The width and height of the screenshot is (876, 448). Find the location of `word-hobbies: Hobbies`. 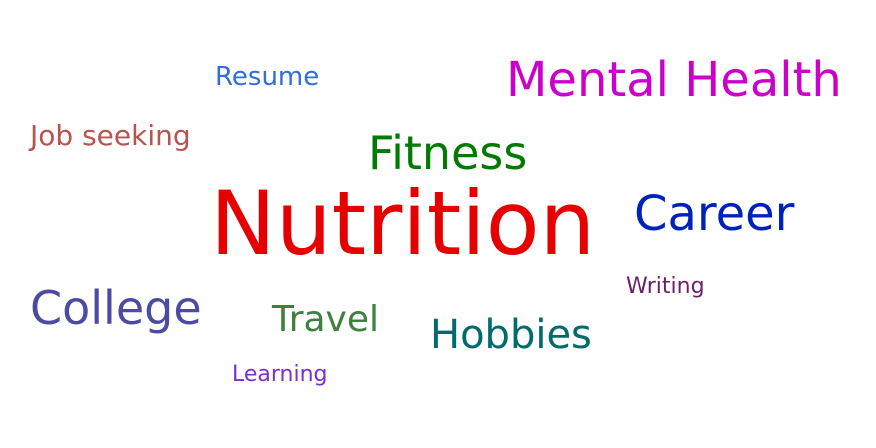

word-hobbies: Hobbies is located at coordinates (511, 335).